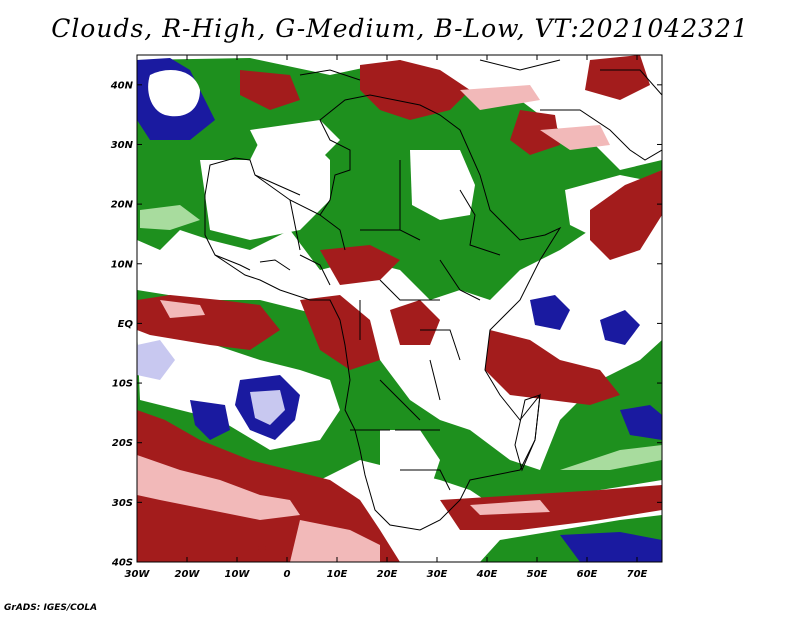 Image resolution: width=800 pixels, height=618 pixels. Describe the element at coordinates (287, 574) in the screenshot. I see `lon-tick-label: 0` at that location.